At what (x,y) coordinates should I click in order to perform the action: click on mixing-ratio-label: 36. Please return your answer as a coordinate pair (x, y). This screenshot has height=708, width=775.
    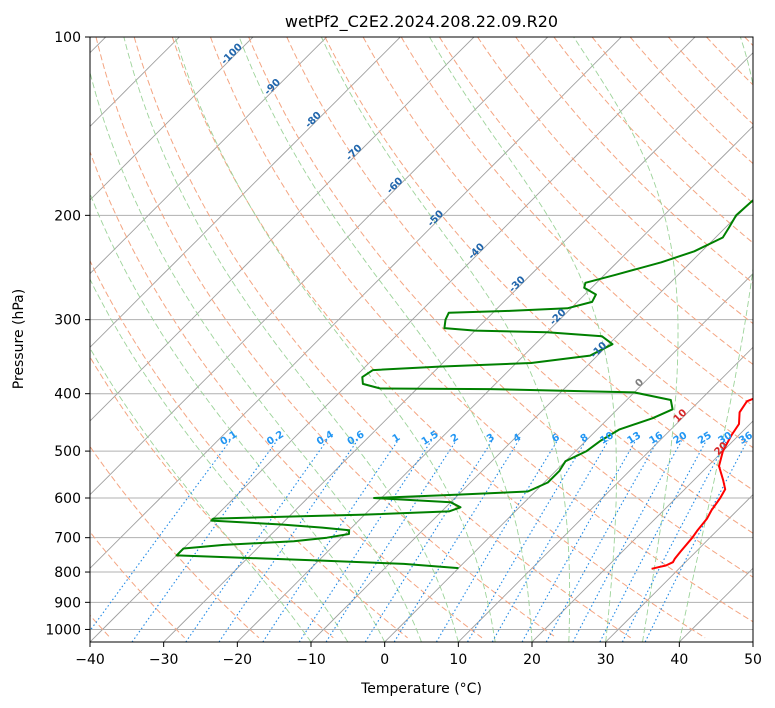
    Looking at the image, I should click on (746, 438).